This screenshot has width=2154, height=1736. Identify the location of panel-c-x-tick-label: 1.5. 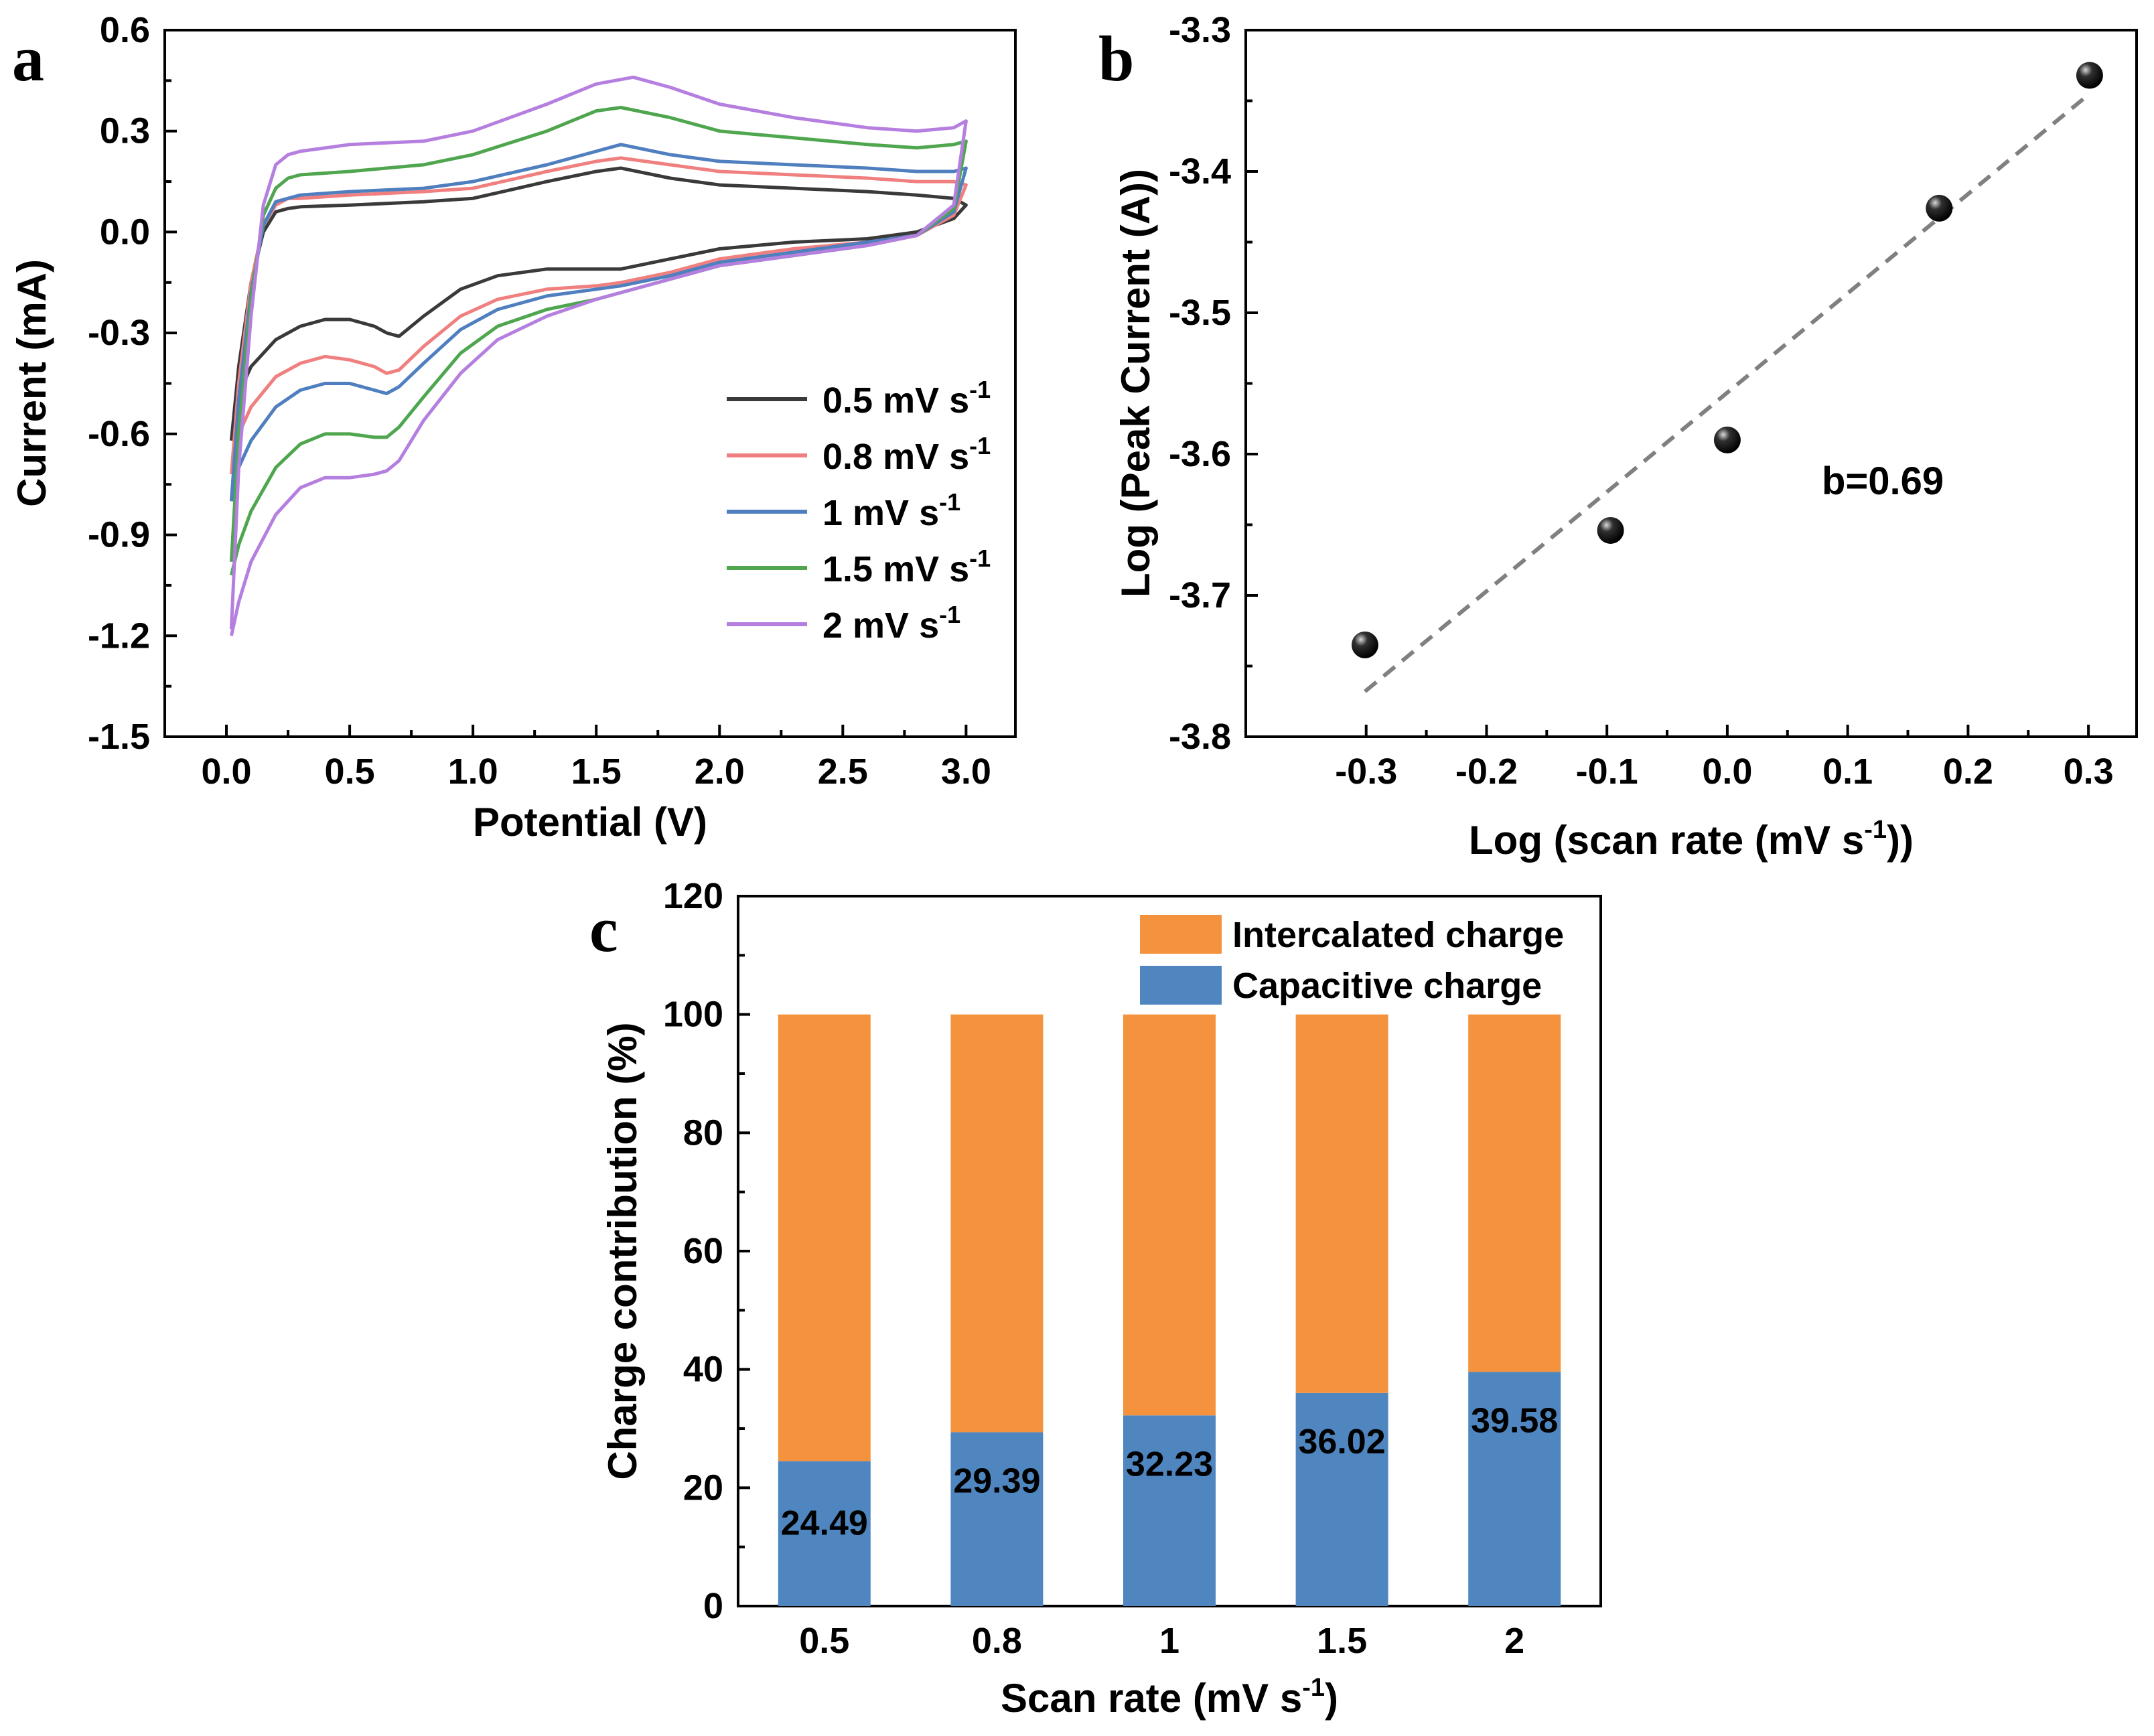
(1342, 1641).